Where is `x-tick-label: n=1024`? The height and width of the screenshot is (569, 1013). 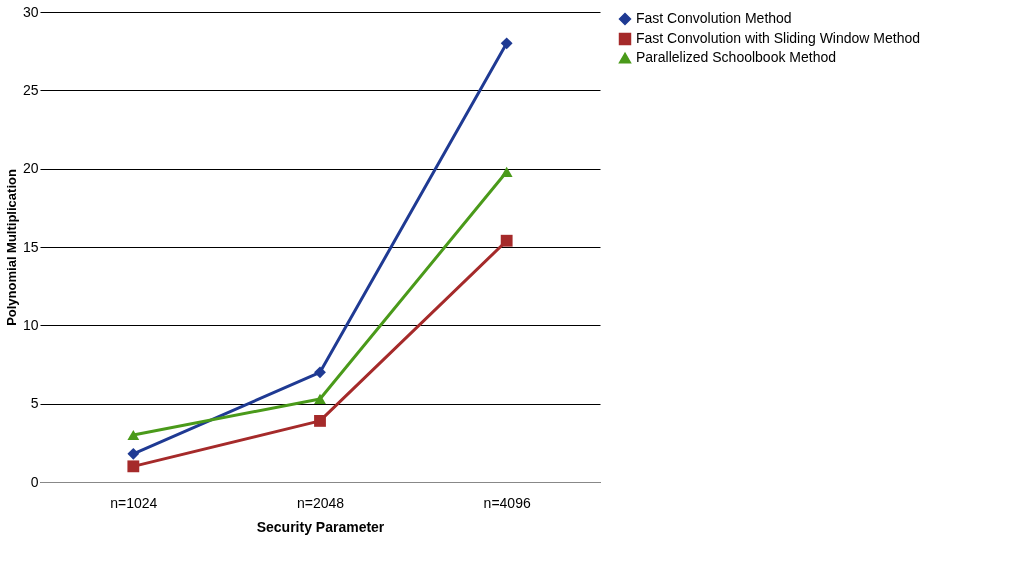
x-tick-label: n=1024 is located at coordinates (134, 502).